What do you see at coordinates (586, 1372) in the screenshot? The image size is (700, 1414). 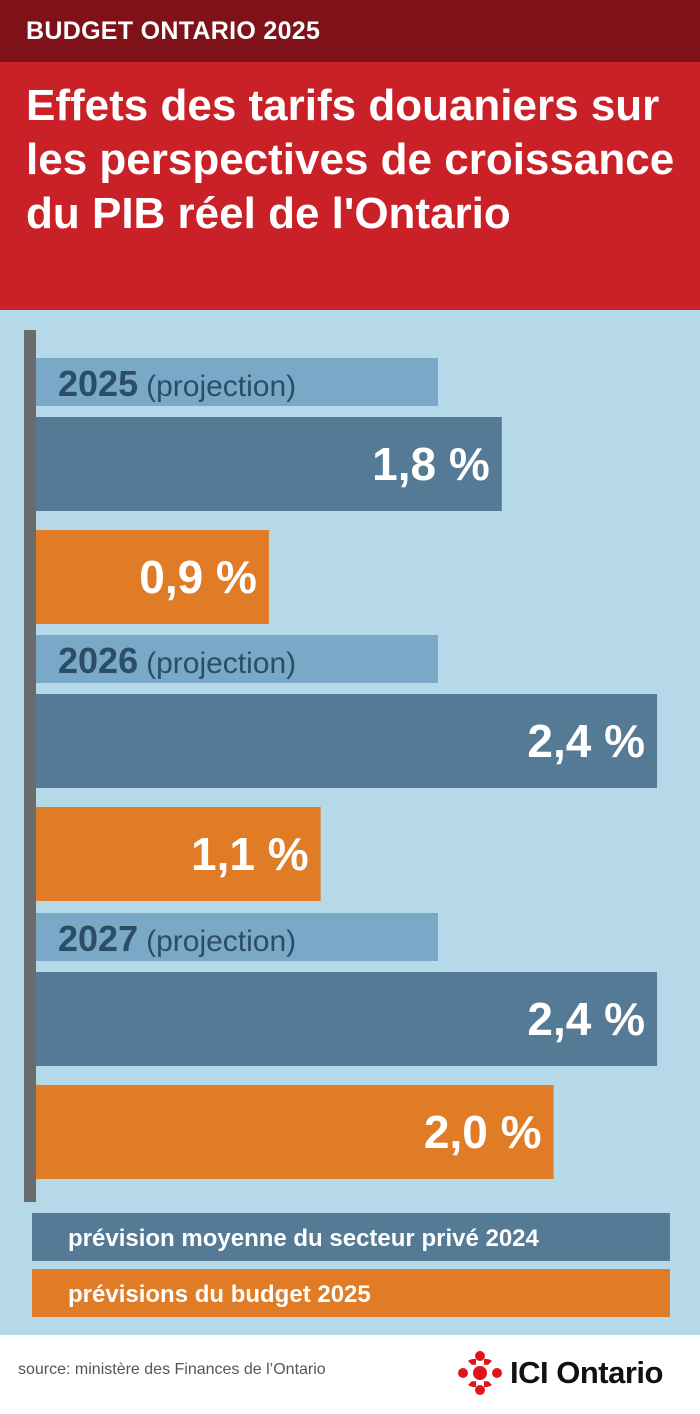 I see `brand-name: ICI Ontario` at bounding box center [586, 1372].